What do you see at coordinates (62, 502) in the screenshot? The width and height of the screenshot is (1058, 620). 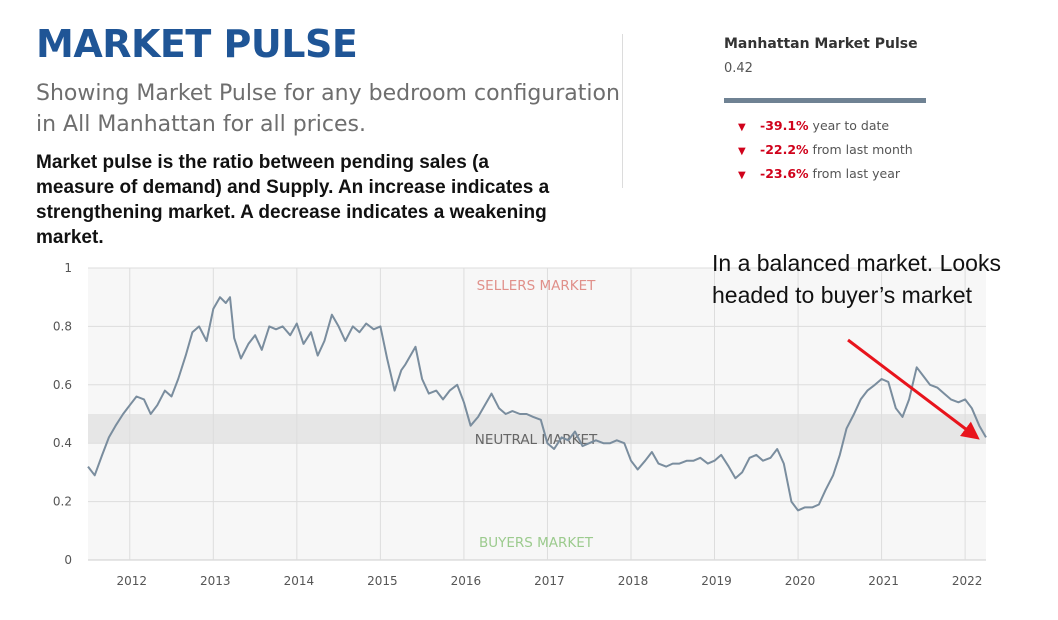 I see `y-tick-label: 0.2` at bounding box center [62, 502].